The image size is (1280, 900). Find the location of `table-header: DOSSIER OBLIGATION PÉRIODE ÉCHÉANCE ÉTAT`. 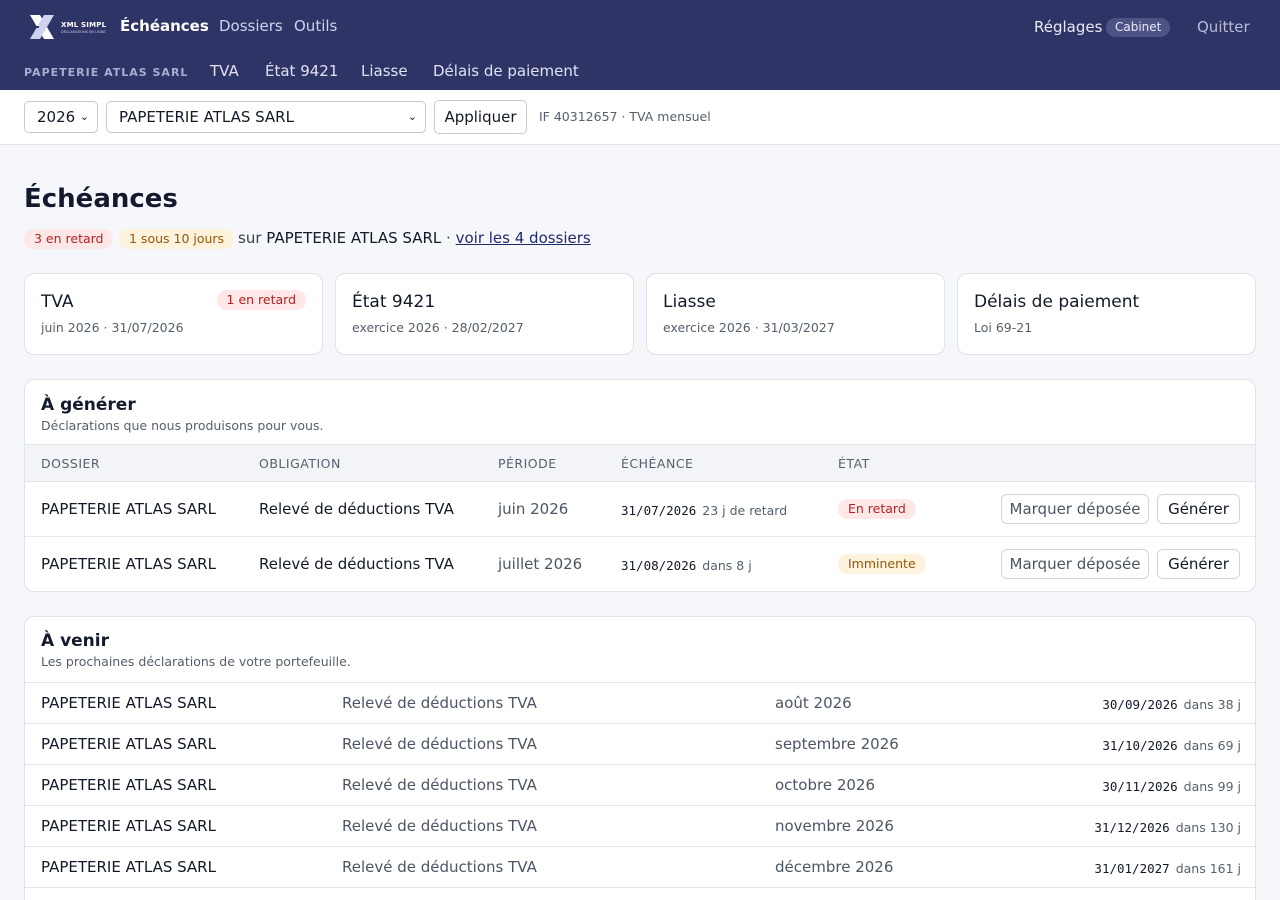

table-header: DOSSIER OBLIGATION PÉRIODE ÉCHÉANCE ÉTAT is located at coordinates (640, 463).